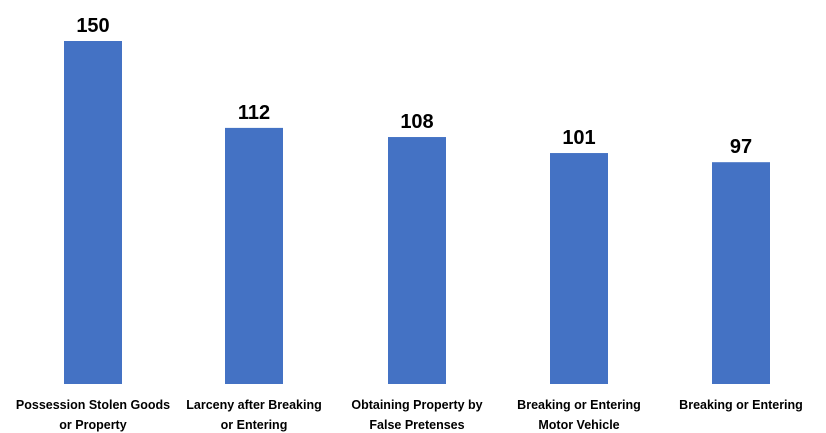  What do you see at coordinates (578, 425) in the screenshot?
I see `category-label-line: Motor Vehicle` at bounding box center [578, 425].